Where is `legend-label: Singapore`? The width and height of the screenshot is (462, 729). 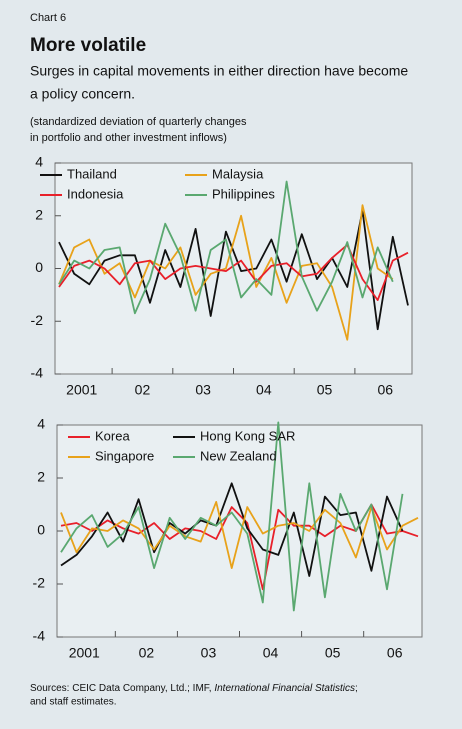 legend-label: Singapore is located at coordinates (124, 455).